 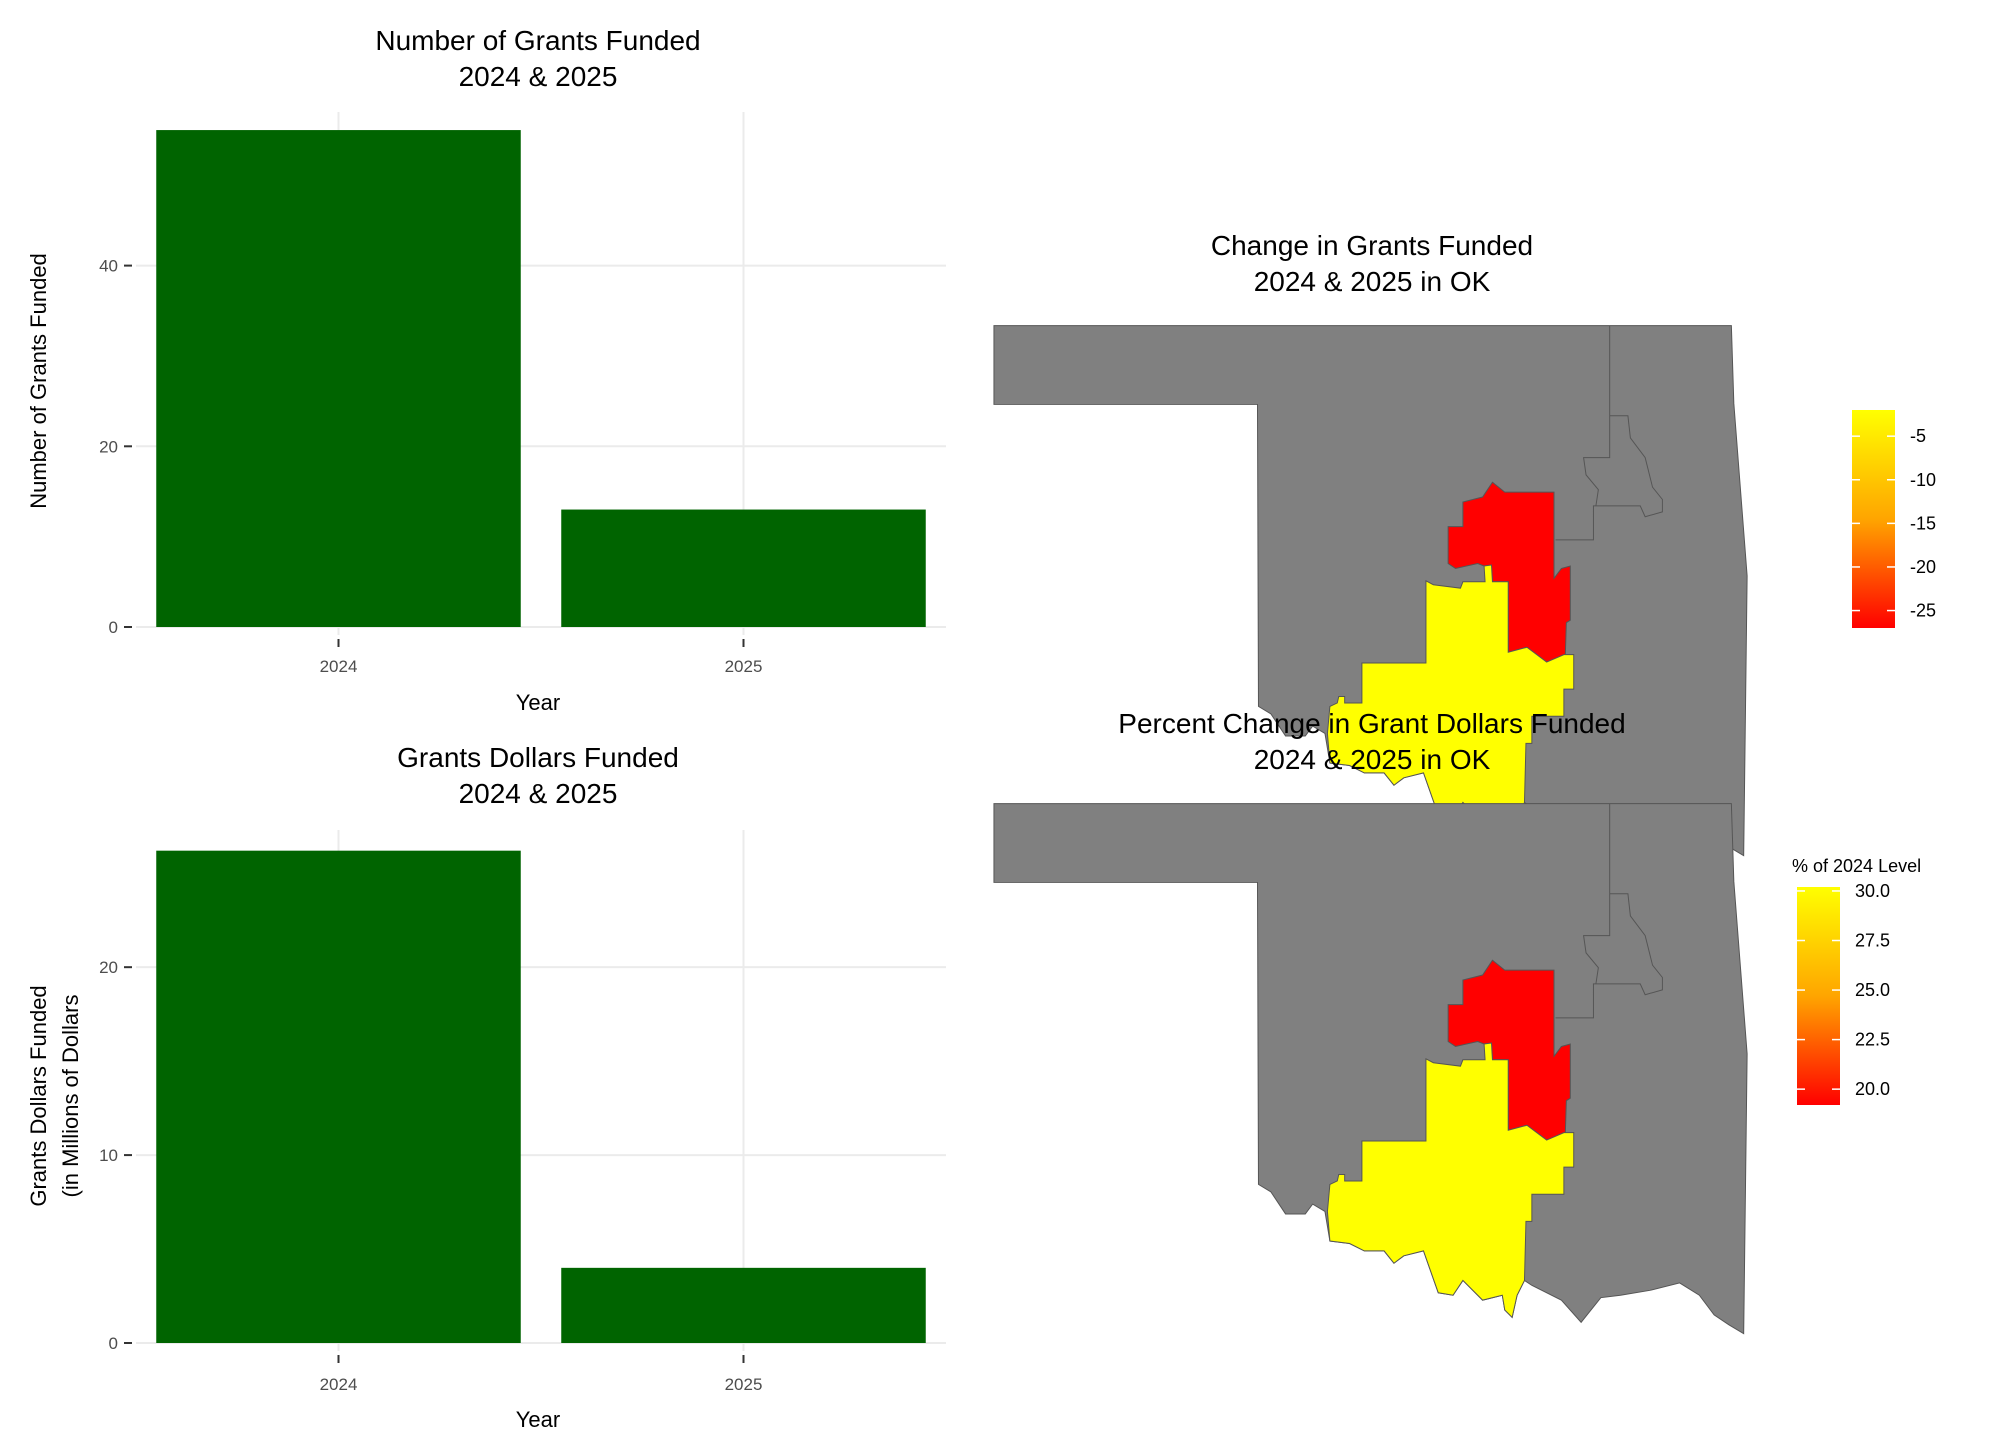 I want to click on legend-label: 22.5, so click(x=1872, y=1040).